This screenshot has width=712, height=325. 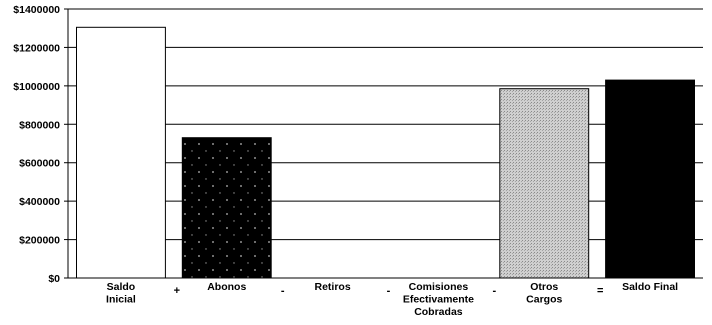 I want to click on x-category-label: Retiros, so click(x=332, y=287).